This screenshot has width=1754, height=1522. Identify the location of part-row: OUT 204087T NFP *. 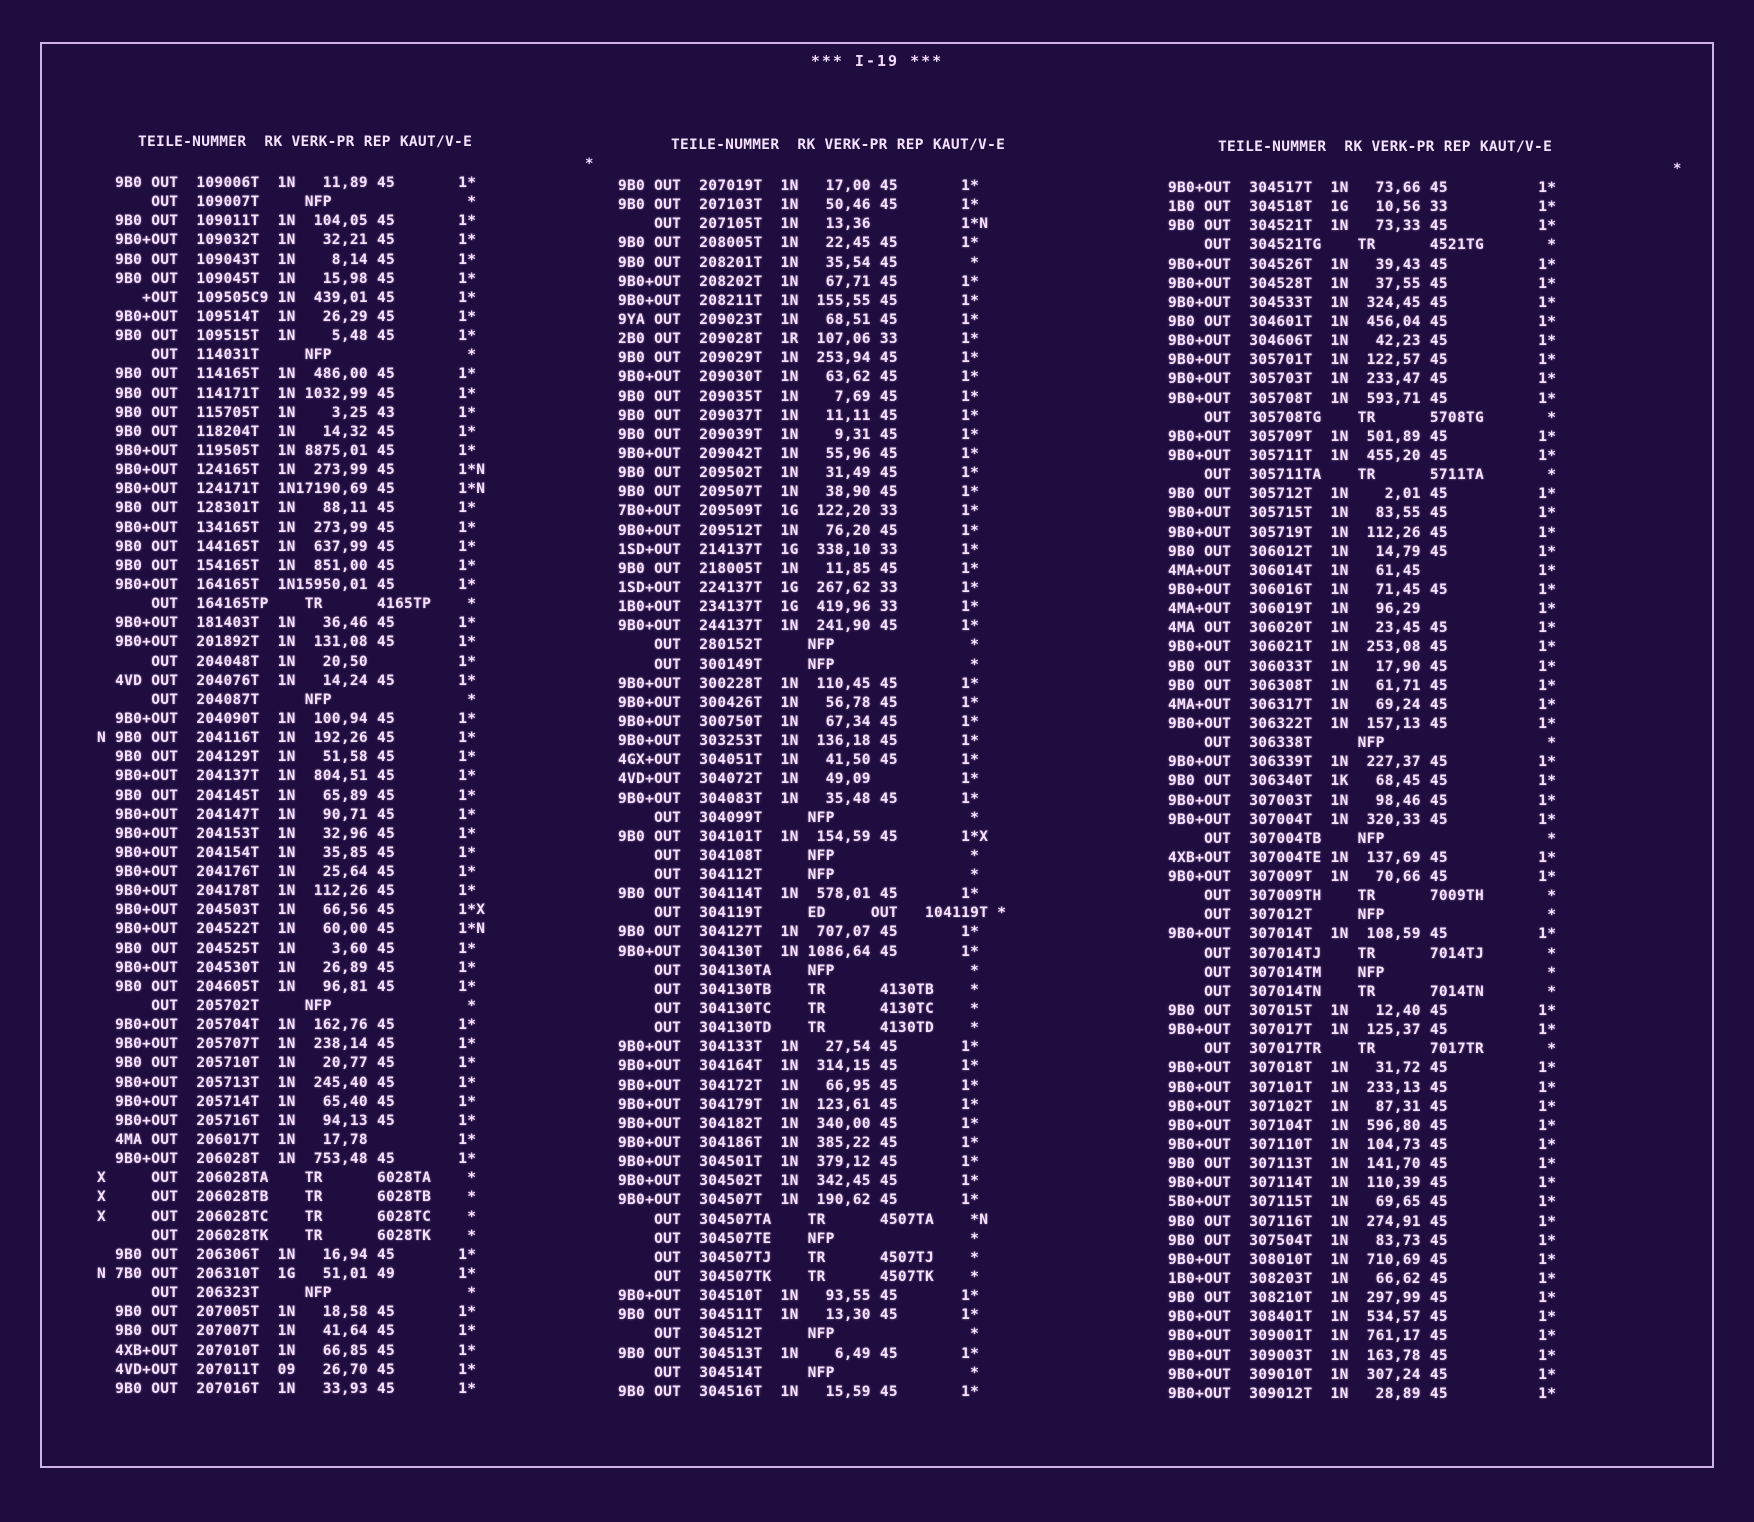
(282, 699).